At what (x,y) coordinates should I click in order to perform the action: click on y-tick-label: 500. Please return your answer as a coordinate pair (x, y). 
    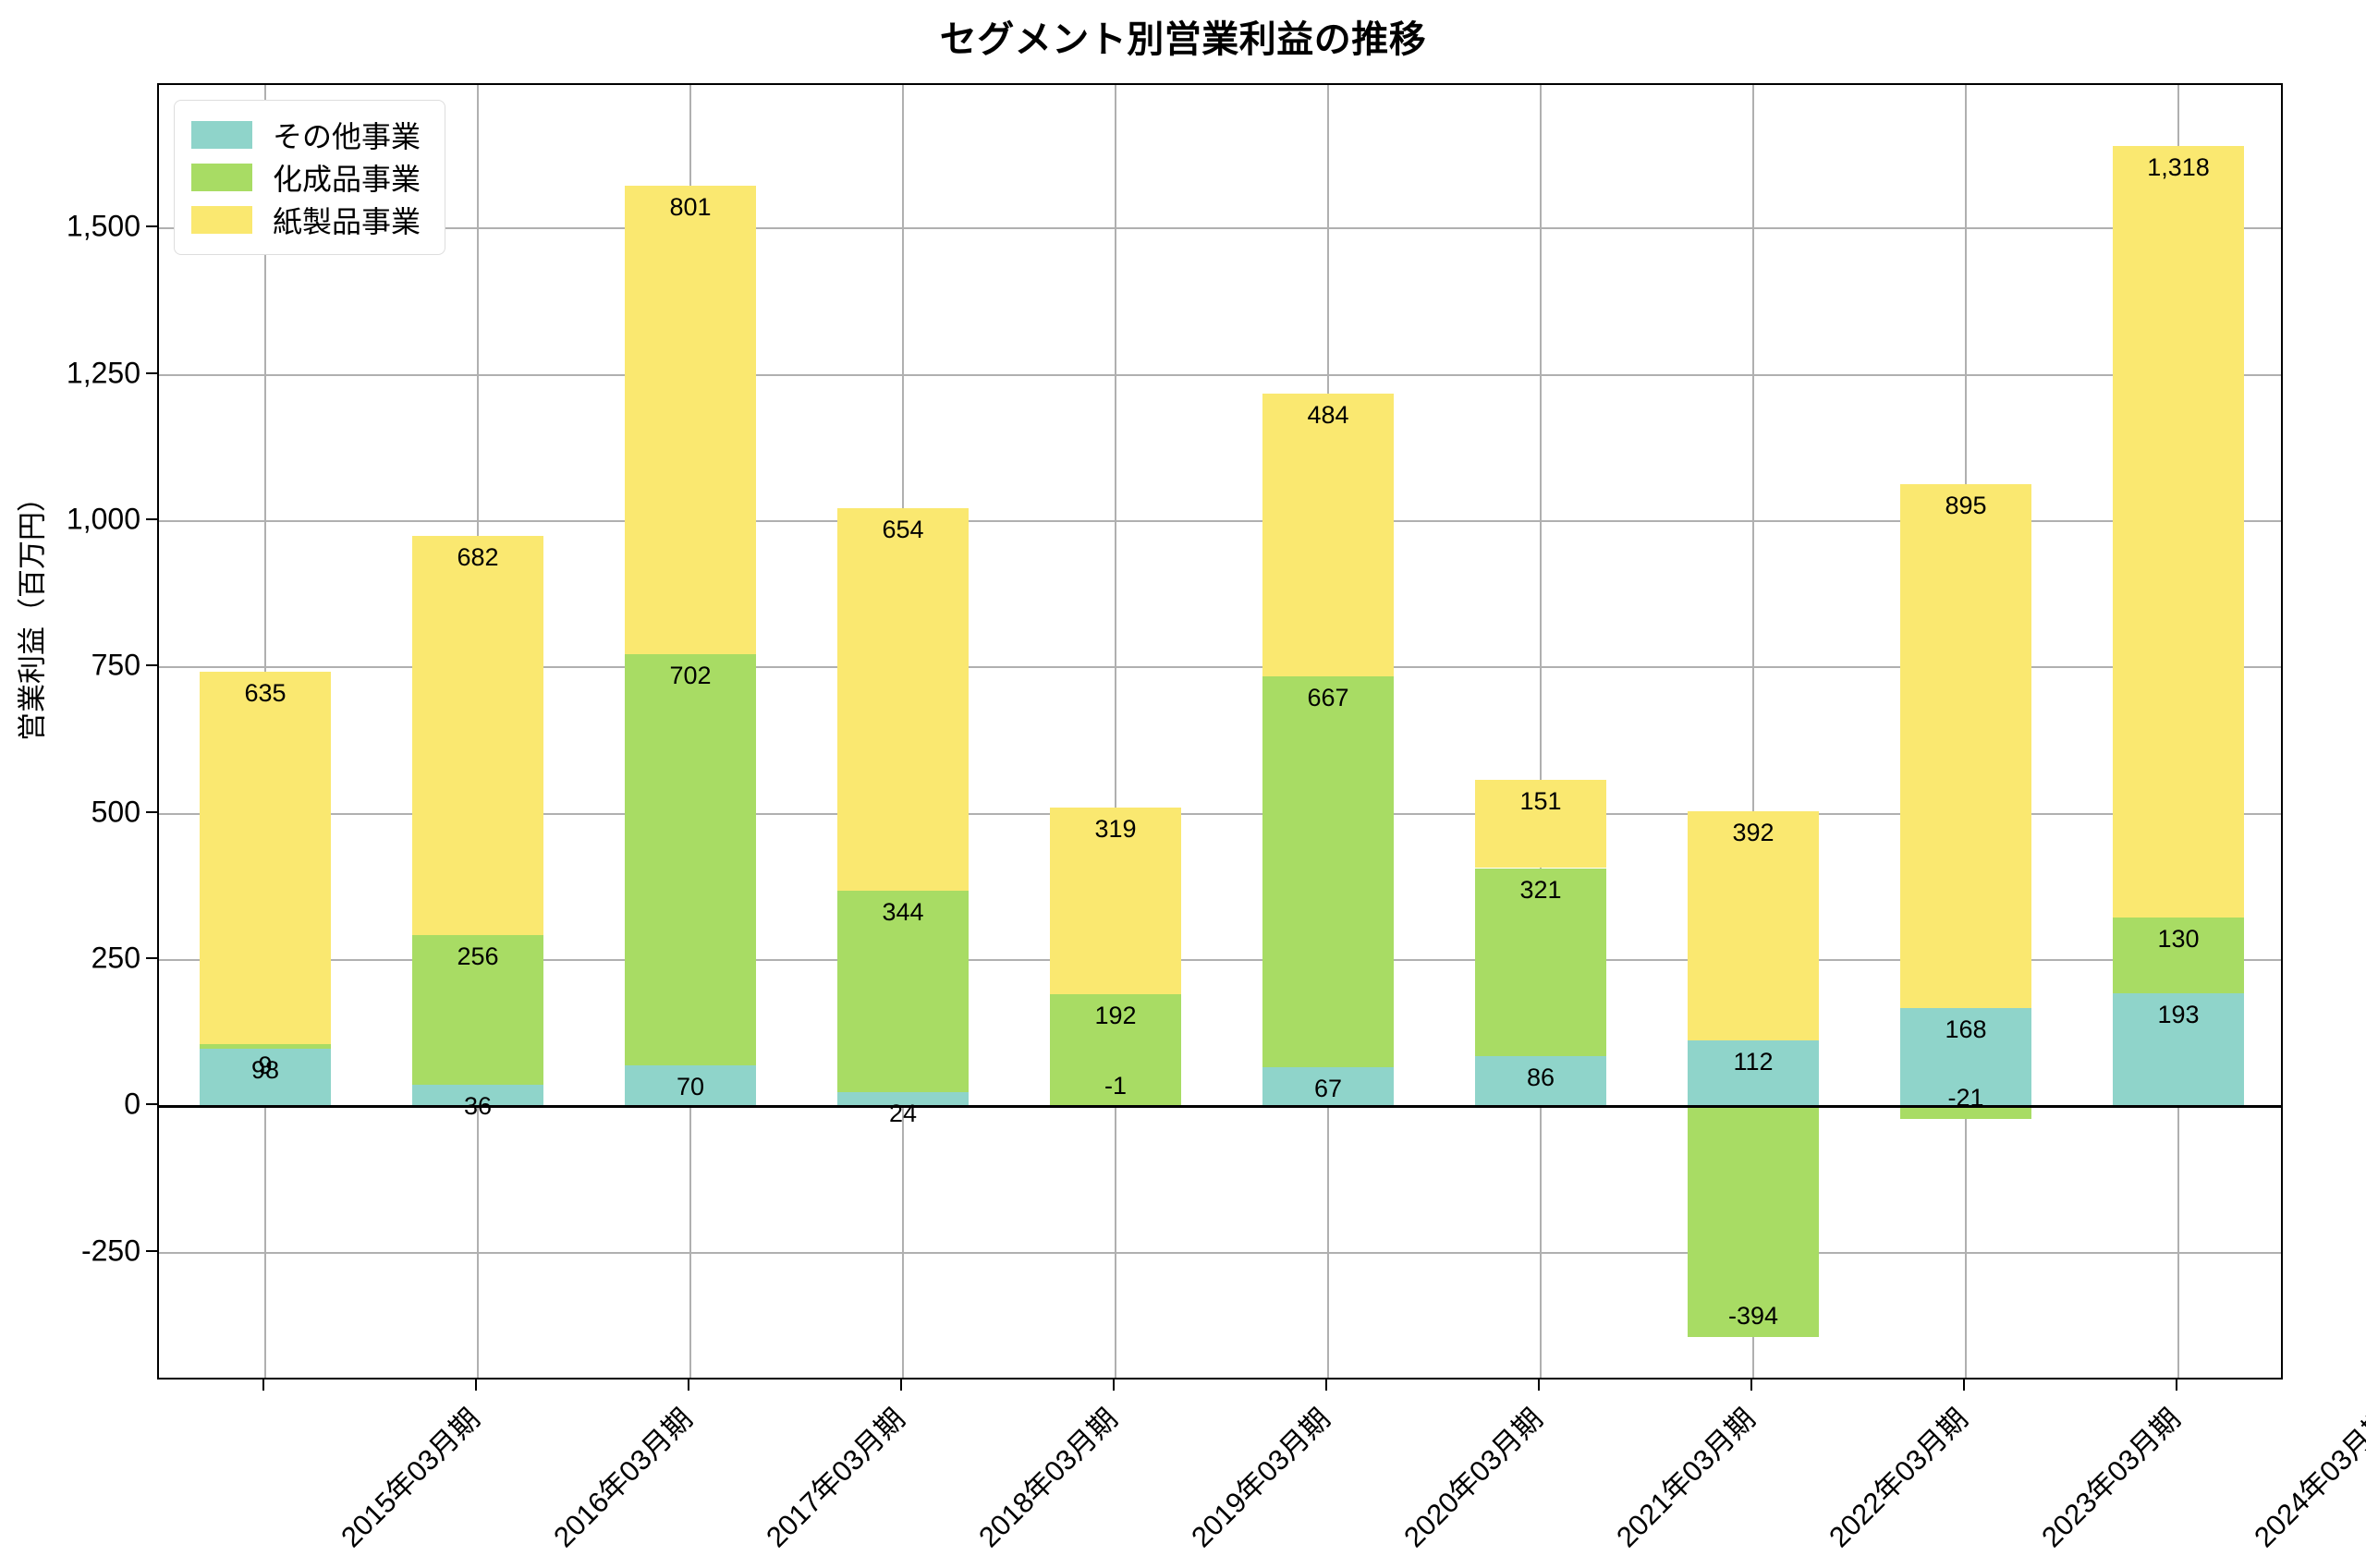
    Looking at the image, I should click on (116, 812).